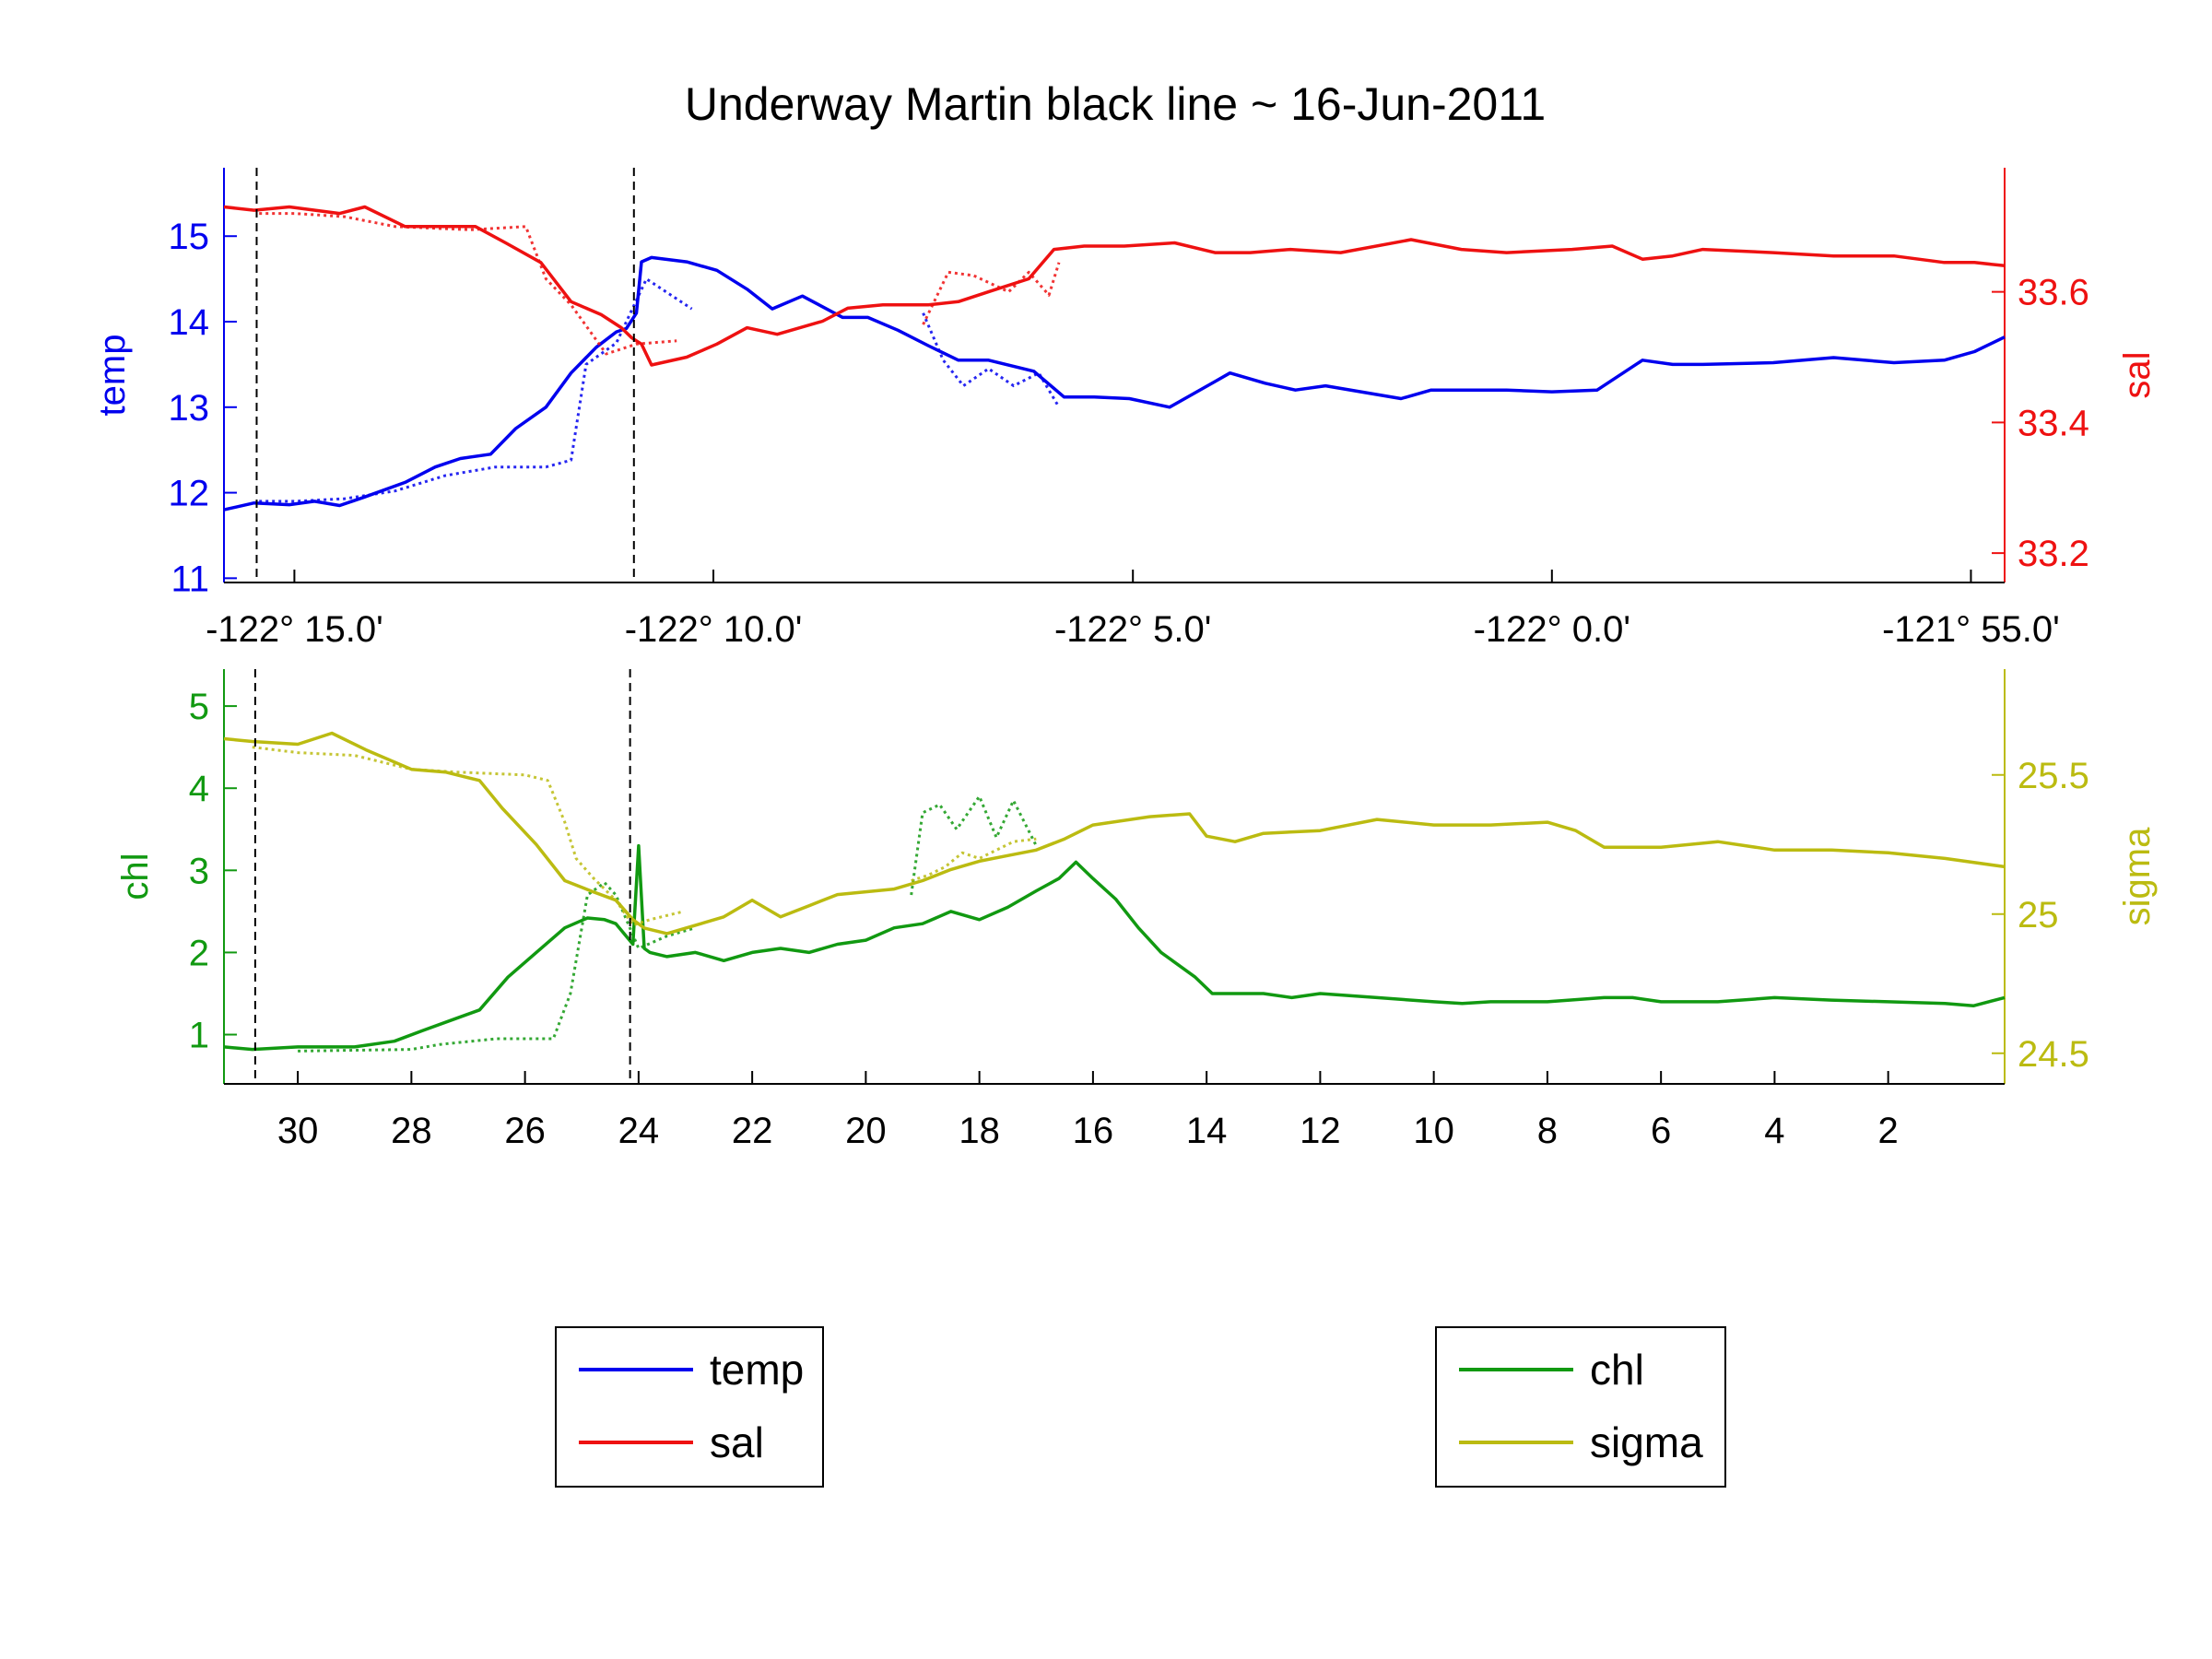 The width and height of the screenshot is (2212, 1659). I want to click on x-tick-label: 14, so click(1207, 1131).